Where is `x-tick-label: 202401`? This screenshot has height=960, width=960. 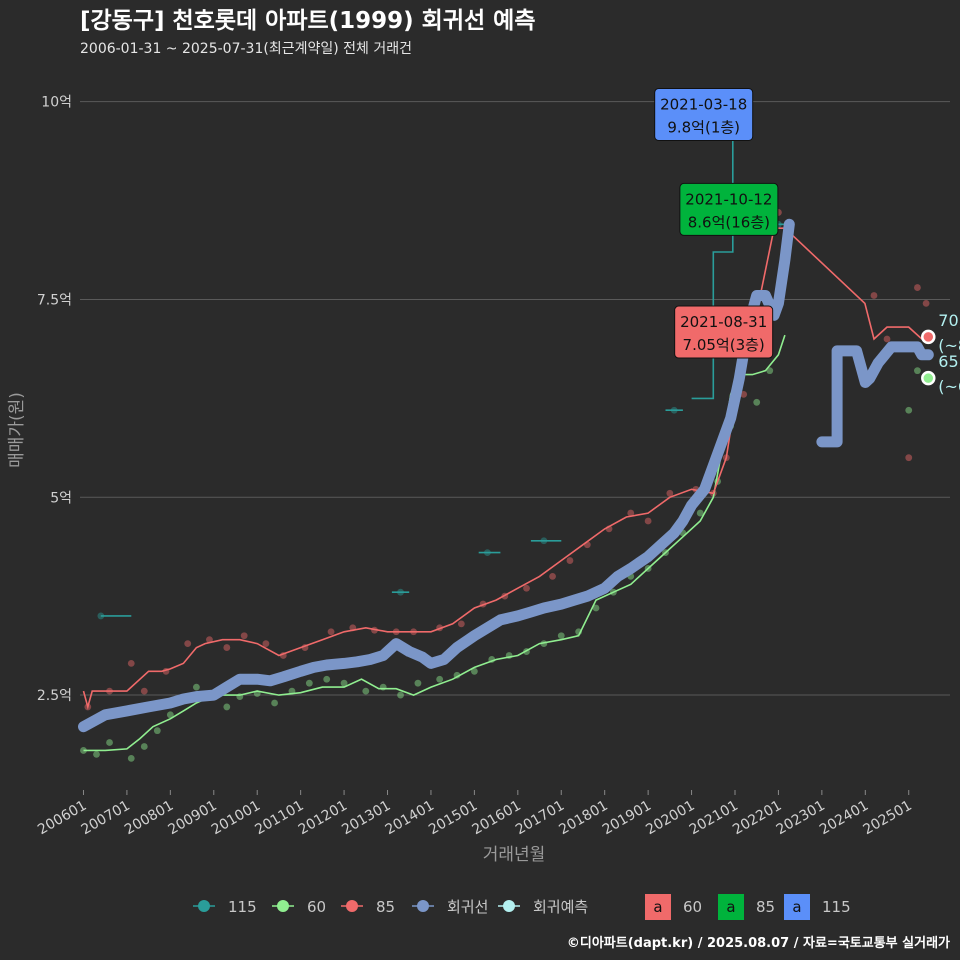 x-tick-label: 202401 is located at coordinates (844, 818).